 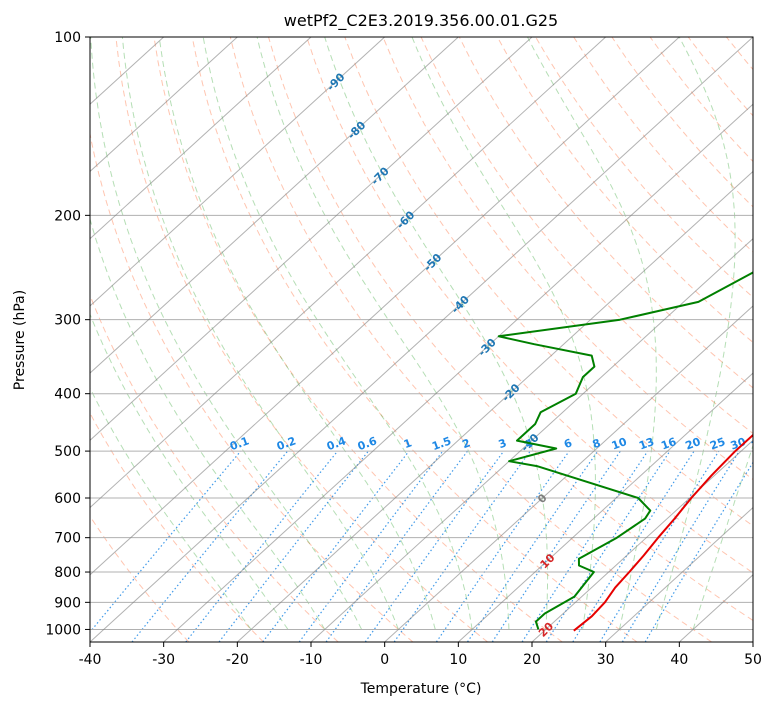 I want to click on mixing-ratio-label: 1.5, so click(x=441, y=443).